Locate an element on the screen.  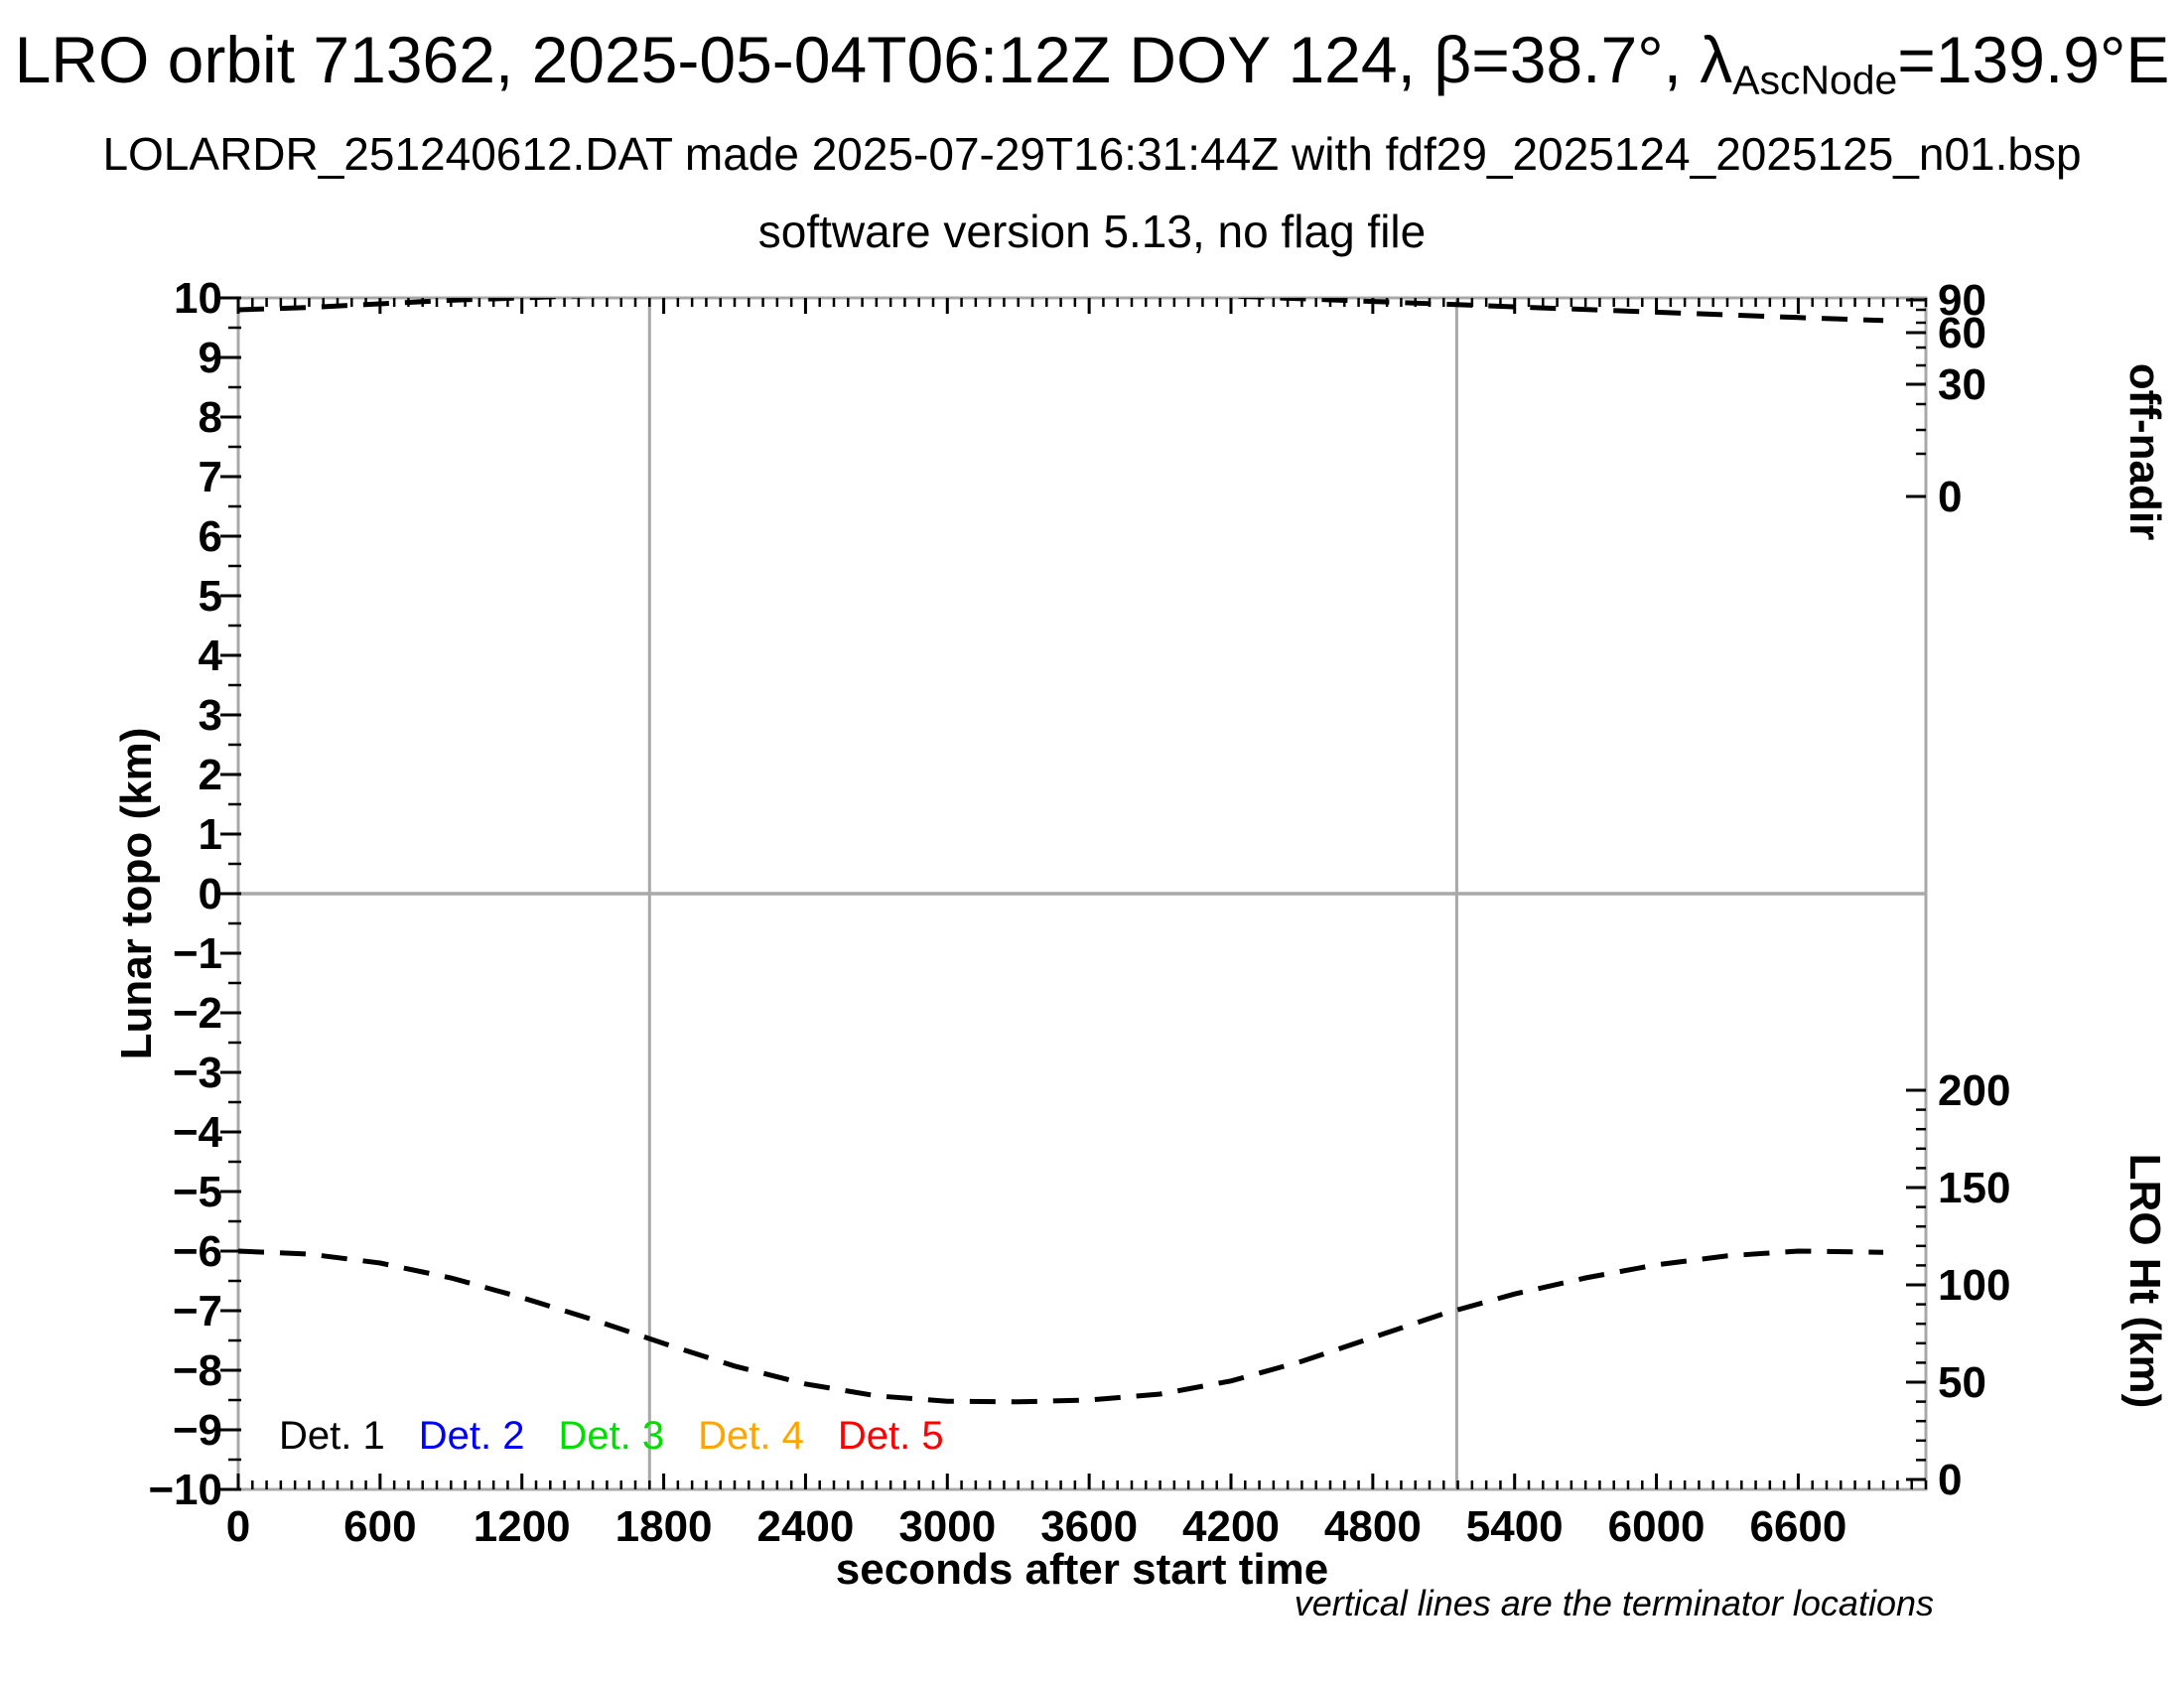
y-tick-label: −4 is located at coordinates (198, 1132).